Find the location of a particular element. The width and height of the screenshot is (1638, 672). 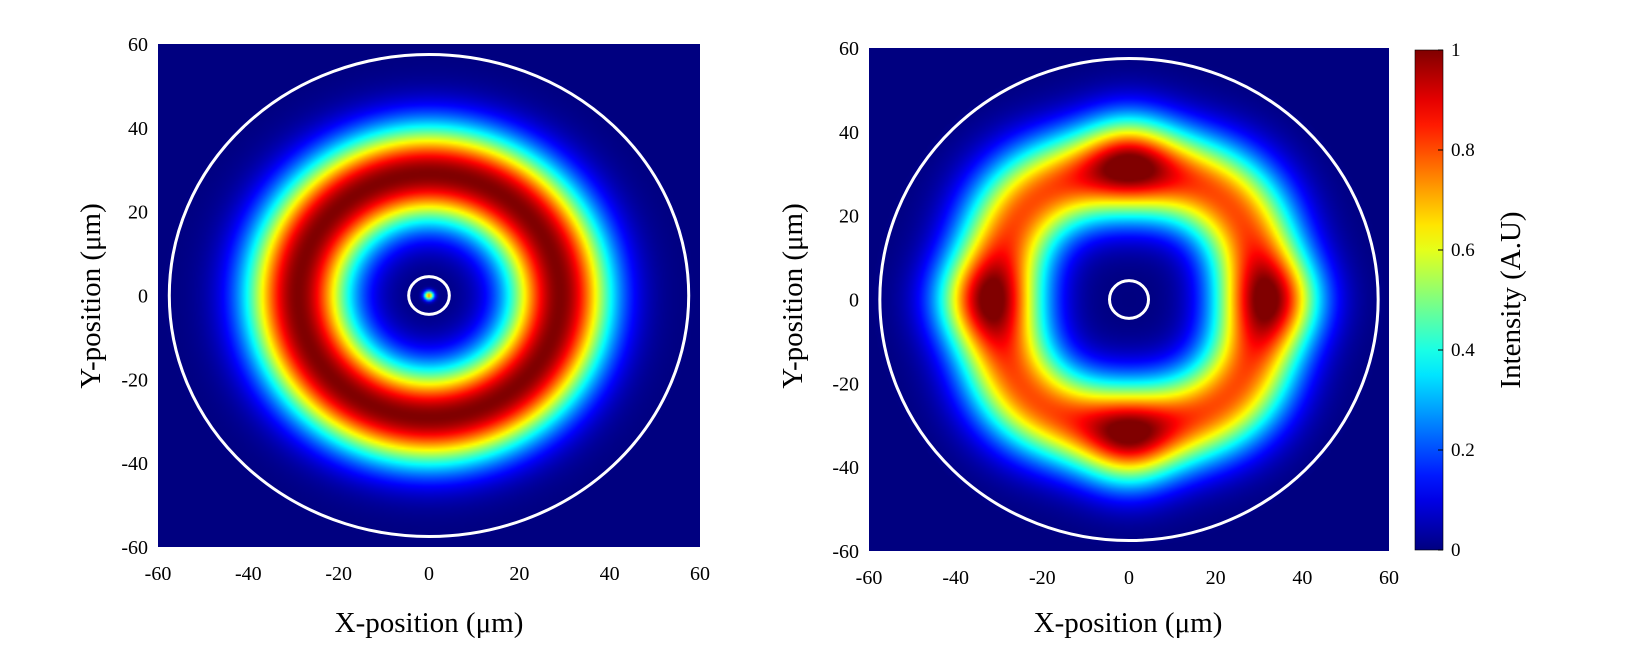

right-y-tick-label: 60 is located at coordinates (849, 49).